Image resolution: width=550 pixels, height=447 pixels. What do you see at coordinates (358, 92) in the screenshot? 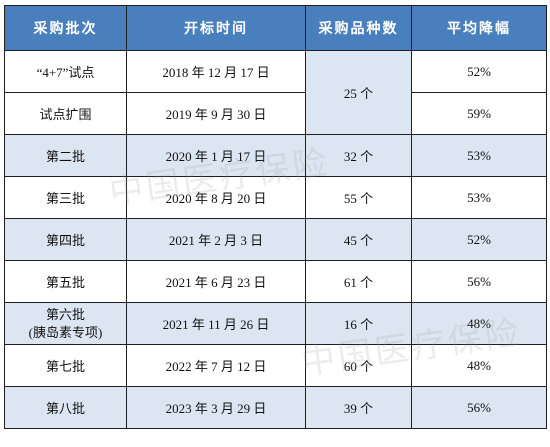
I see `cell-count-merged: 25 个` at bounding box center [358, 92].